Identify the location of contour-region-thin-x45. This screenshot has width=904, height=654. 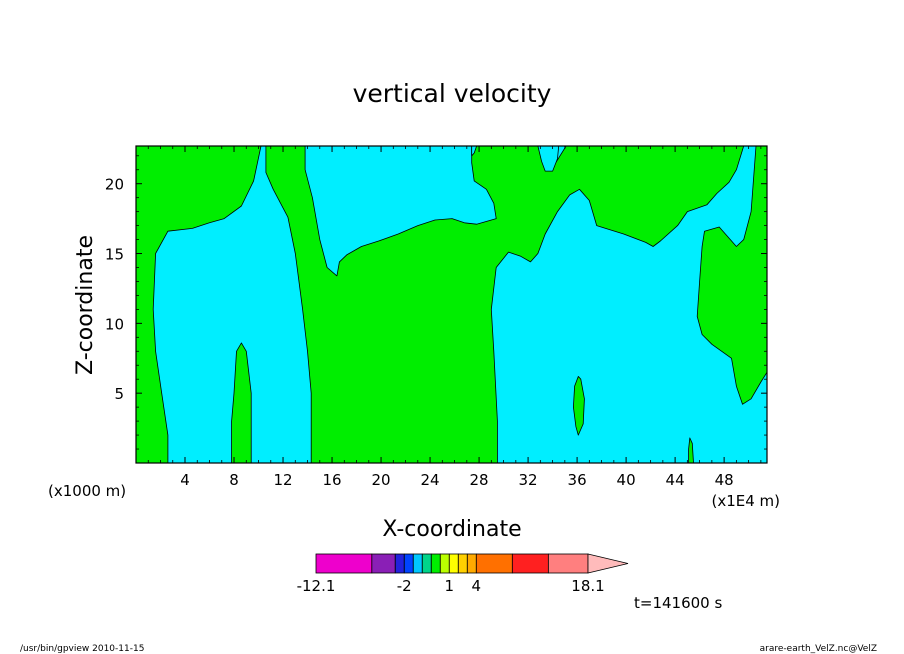
(691, 450).